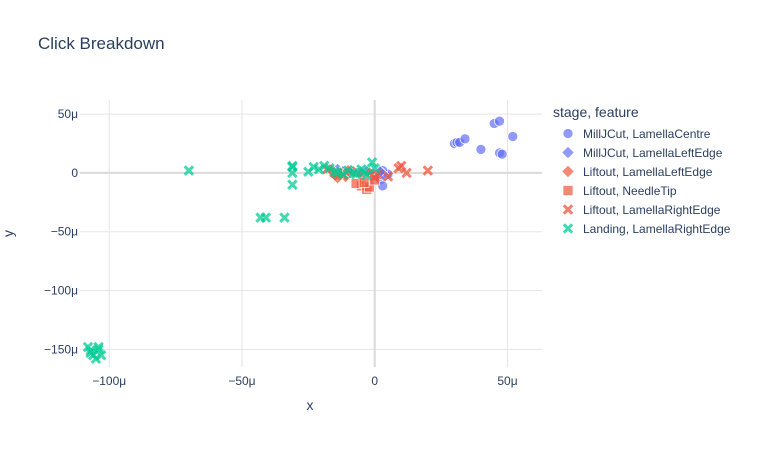 The height and width of the screenshot is (450, 772). I want to click on legend-item: MillJCut, LamellaLeftEdge, so click(641, 152).